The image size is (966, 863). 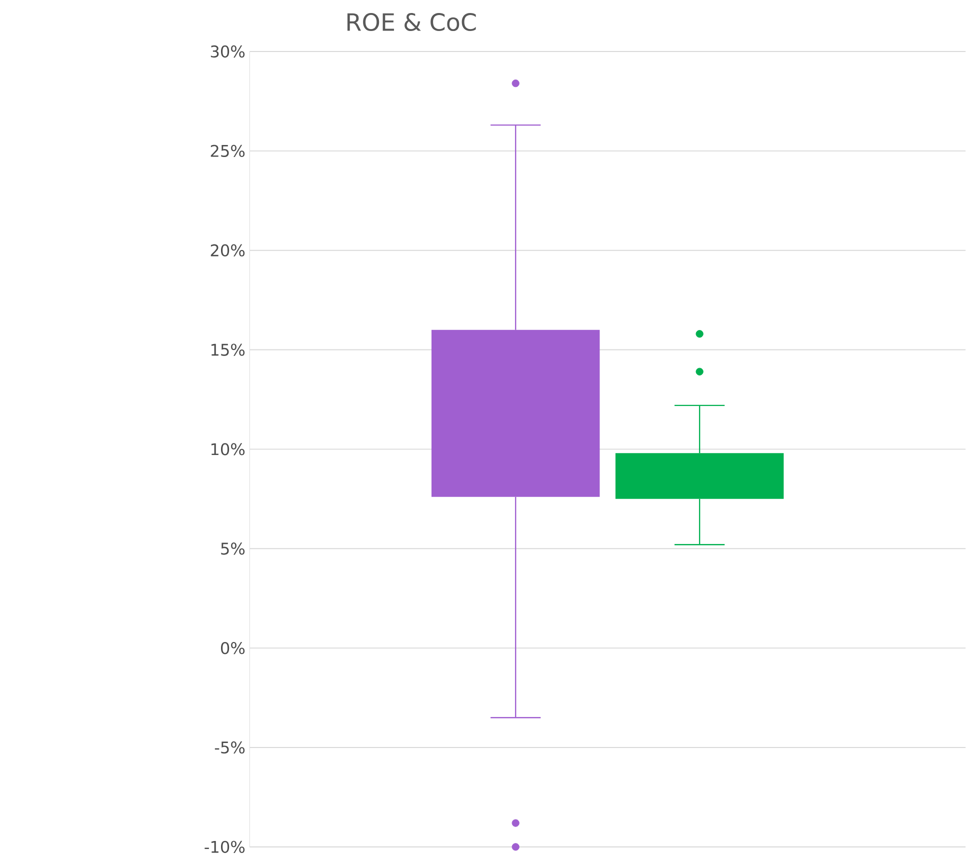 What do you see at coordinates (229, 747) in the screenshot?
I see `y-tick-label: -5%` at bounding box center [229, 747].